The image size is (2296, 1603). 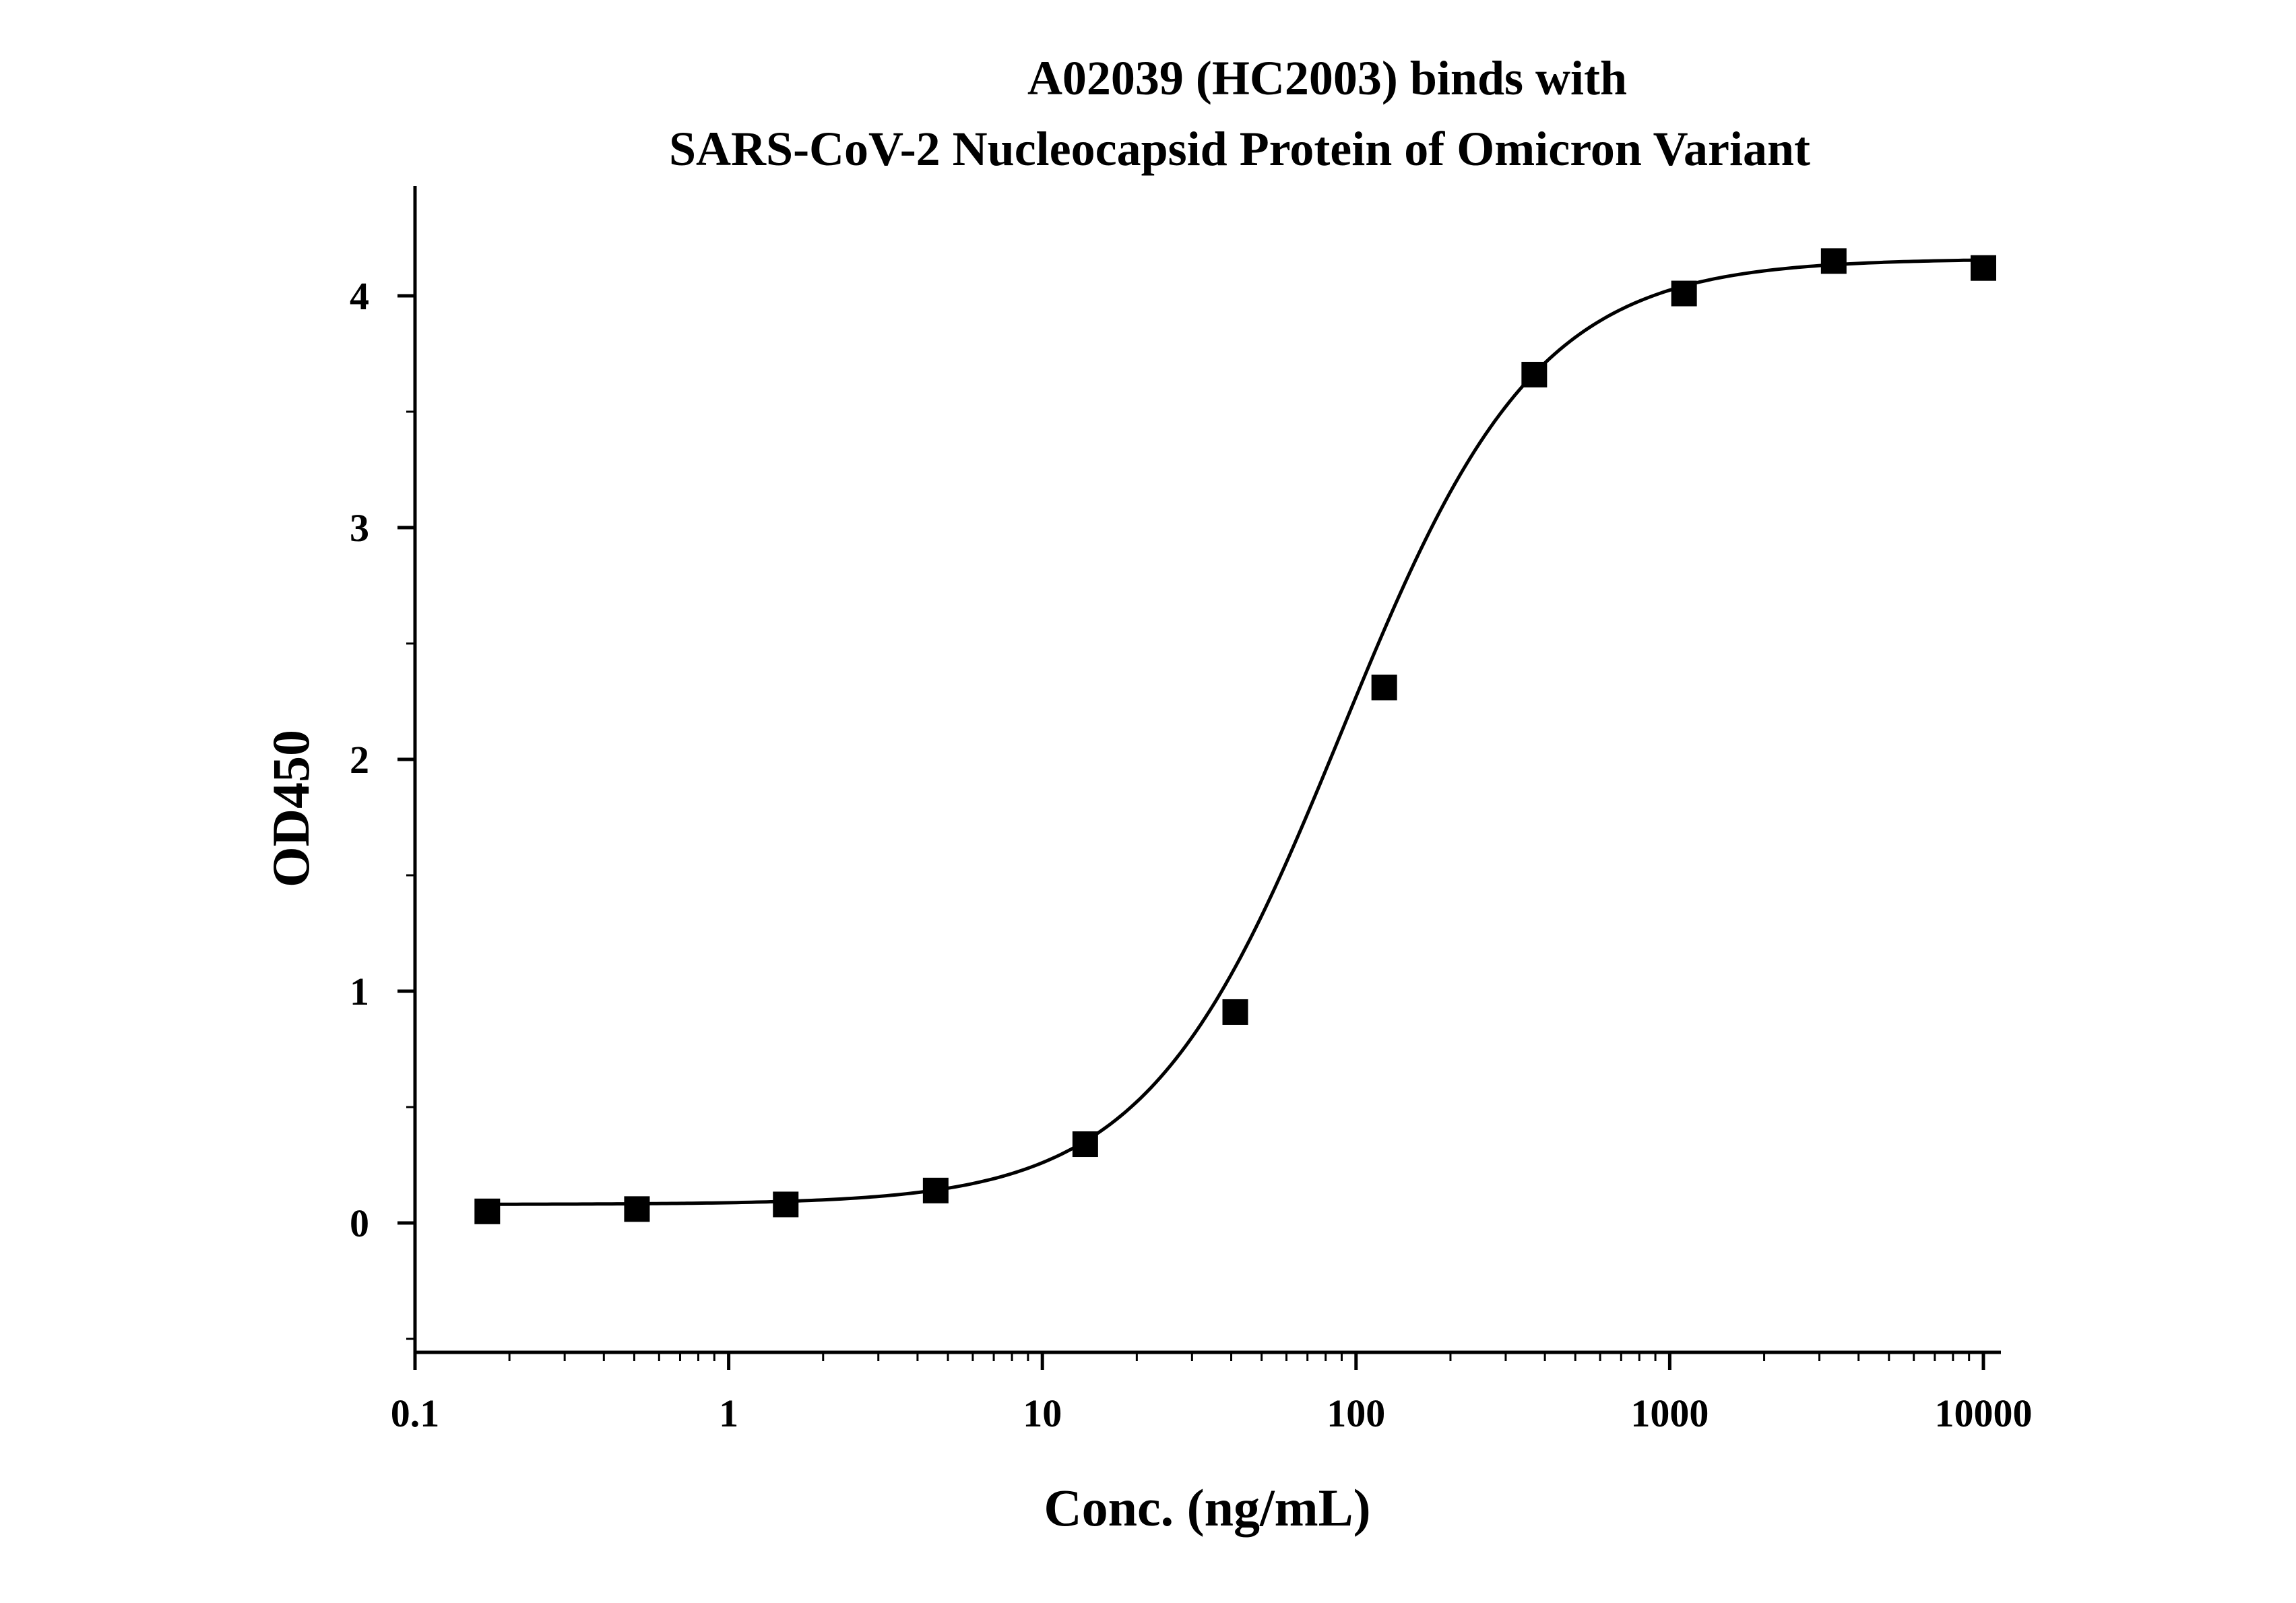 What do you see at coordinates (1212, 1393) in the screenshot?
I see `x-axis-ticks: 0.1 1 10 100 1000 10000` at bounding box center [1212, 1393].